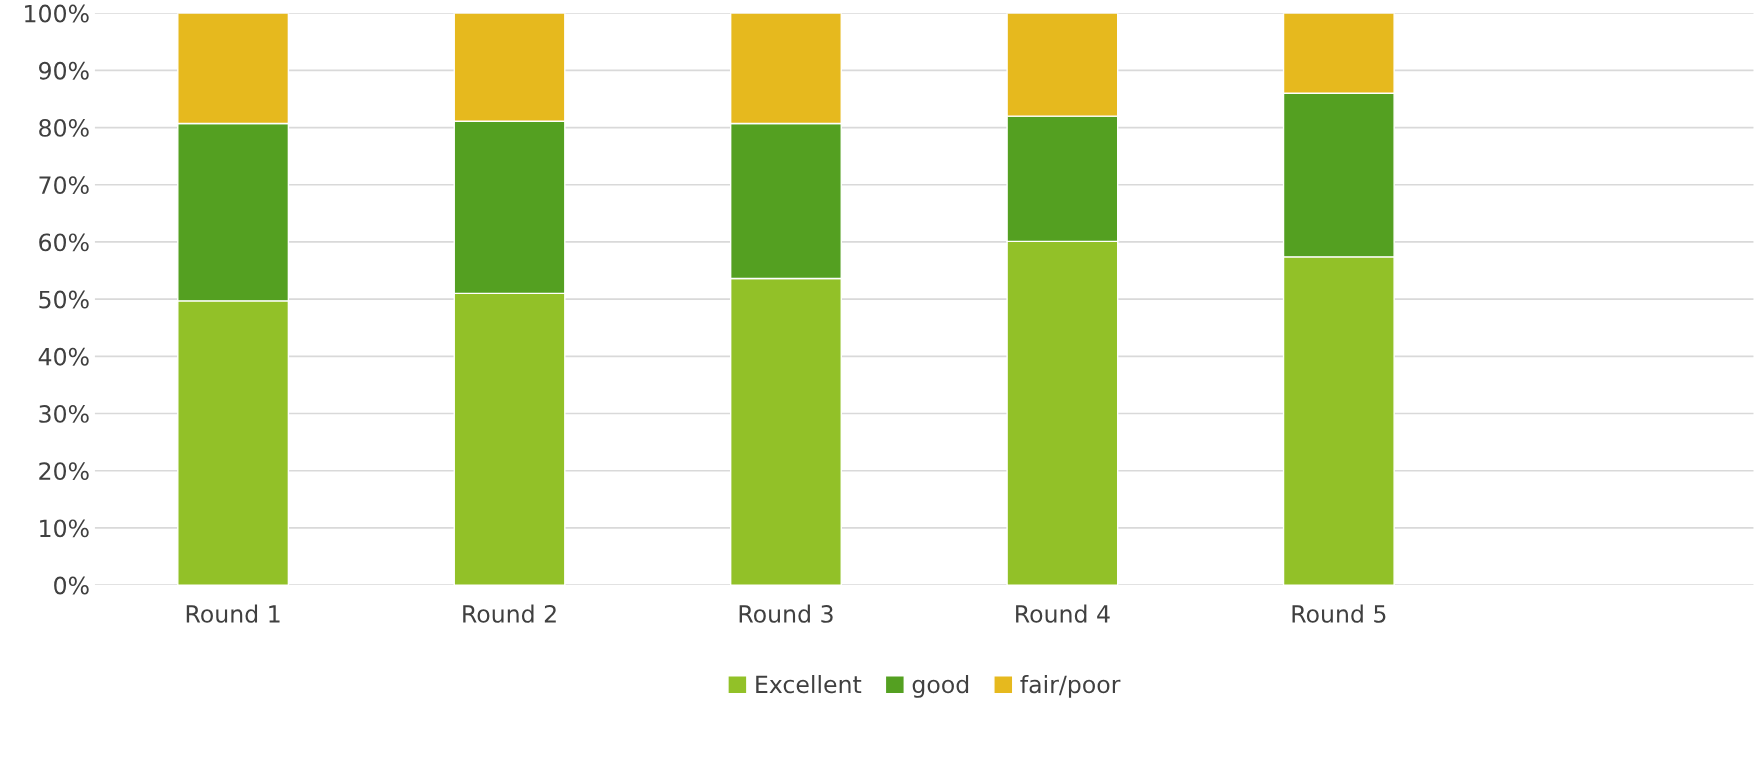 This screenshot has height=775, width=1757. Describe the element at coordinates (71, 585) in the screenshot. I see `y-tick-label: 0%` at that location.